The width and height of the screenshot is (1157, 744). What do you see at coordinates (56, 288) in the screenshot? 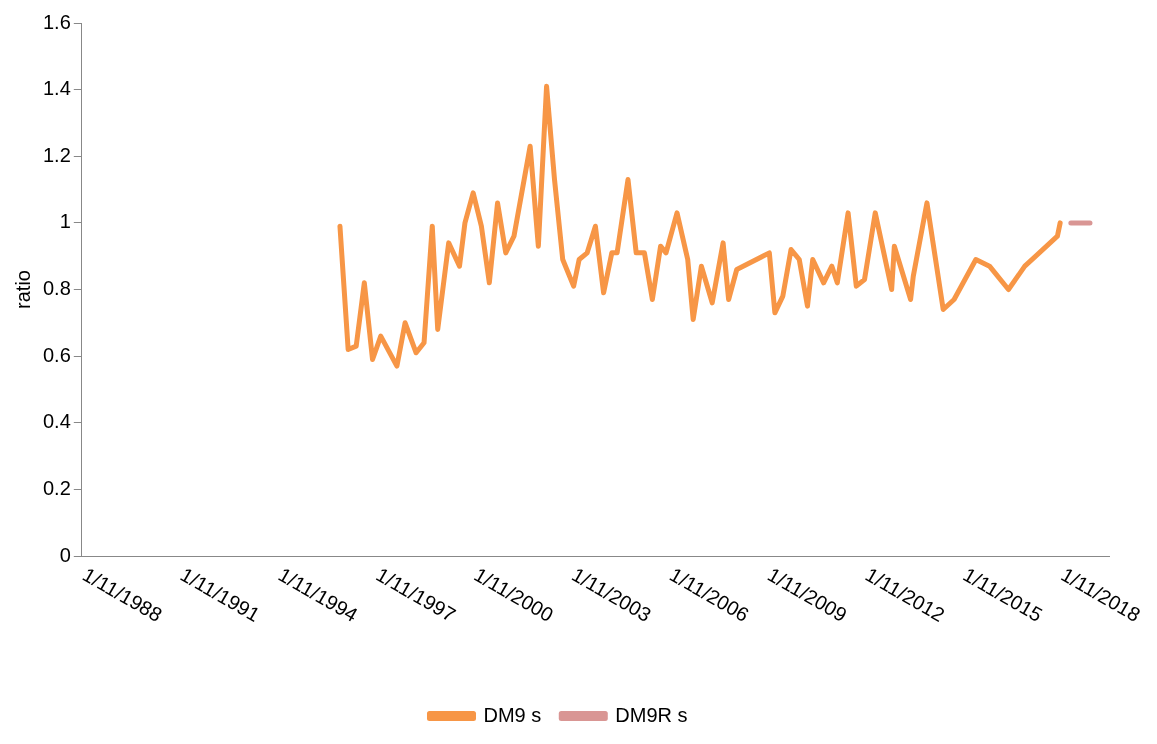
I see `y-tick-label: 0.8` at bounding box center [56, 288].